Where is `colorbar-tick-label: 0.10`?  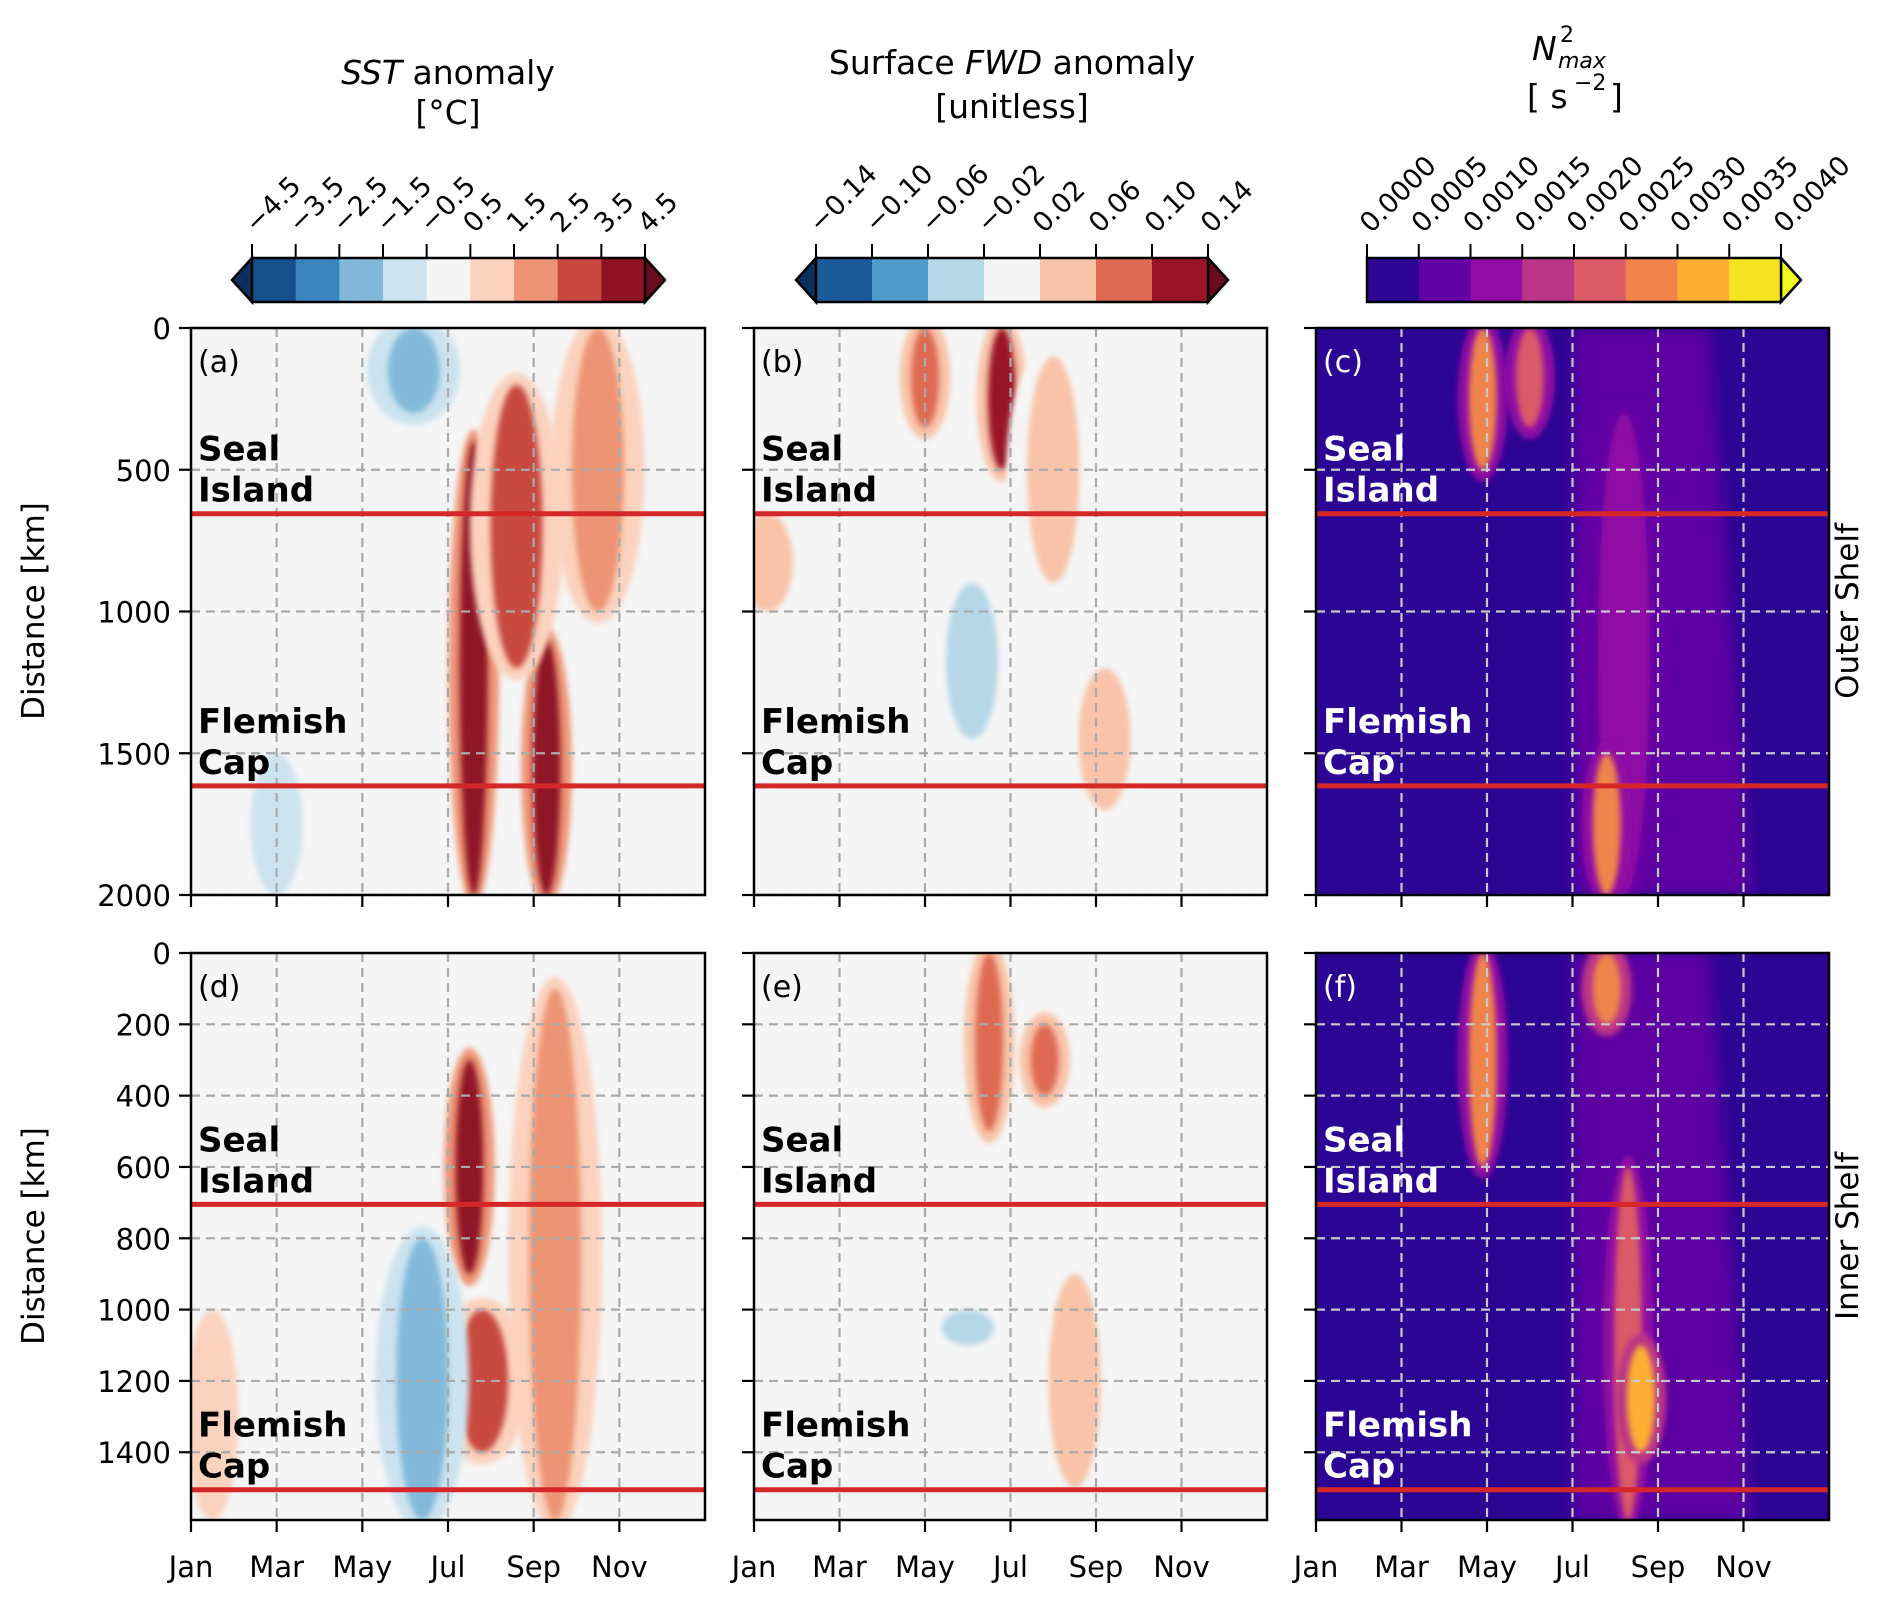 colorbar-tick-label: 0.10 is located at coordinates (1171, 207).